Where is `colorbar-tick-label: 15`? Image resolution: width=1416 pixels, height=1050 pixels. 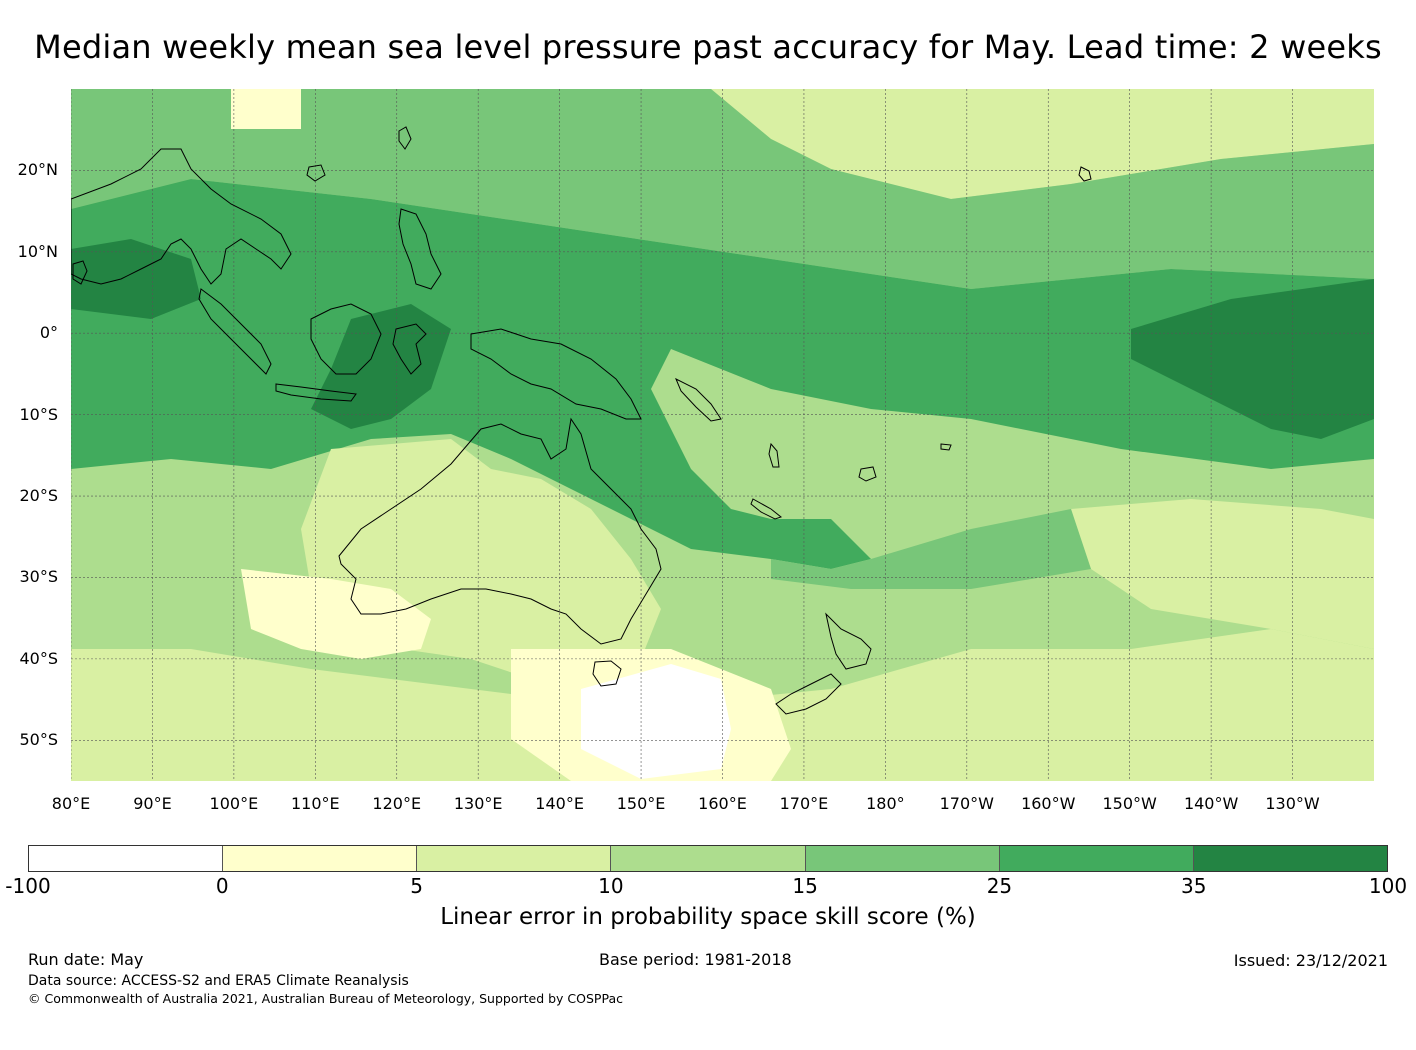 colorbar-tick-label: 15 is located at coordinates (805, 886).